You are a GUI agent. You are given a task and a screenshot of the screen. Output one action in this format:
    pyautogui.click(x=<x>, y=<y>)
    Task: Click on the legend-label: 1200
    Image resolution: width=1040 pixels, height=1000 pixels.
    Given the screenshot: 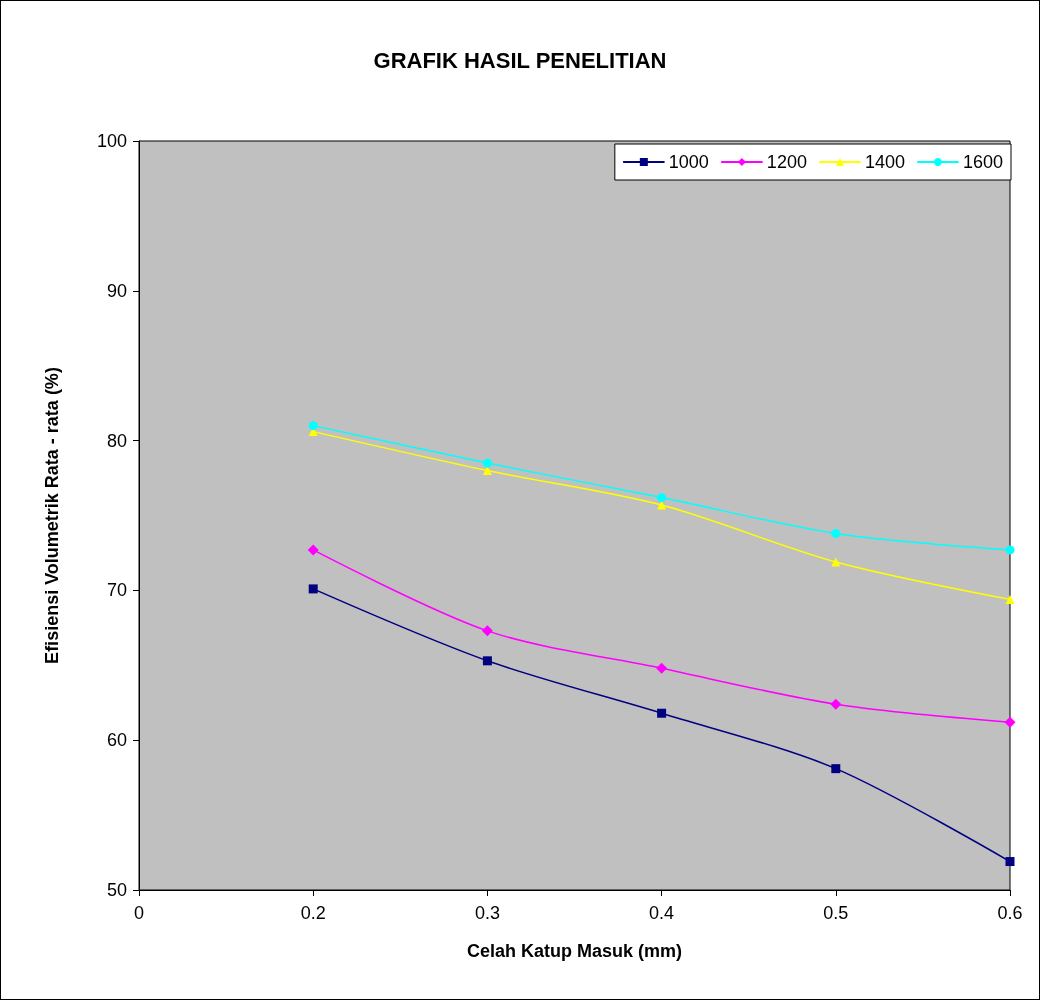 What is the action you would take?
    pyautogui.click(x=786, y=162)
    